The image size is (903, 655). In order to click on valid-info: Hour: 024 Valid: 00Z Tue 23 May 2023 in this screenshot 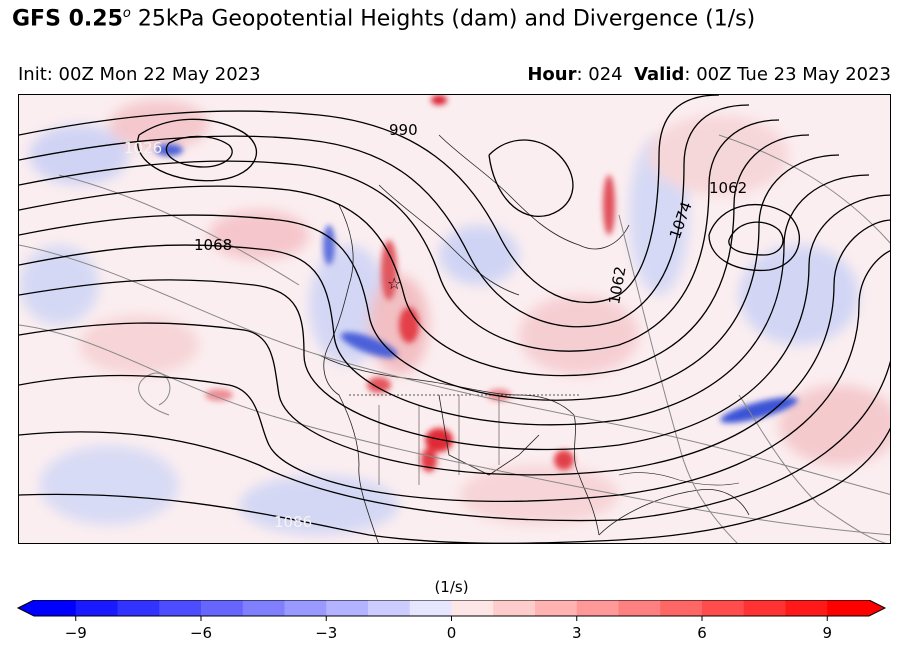, I will do `click(709, 74)`.